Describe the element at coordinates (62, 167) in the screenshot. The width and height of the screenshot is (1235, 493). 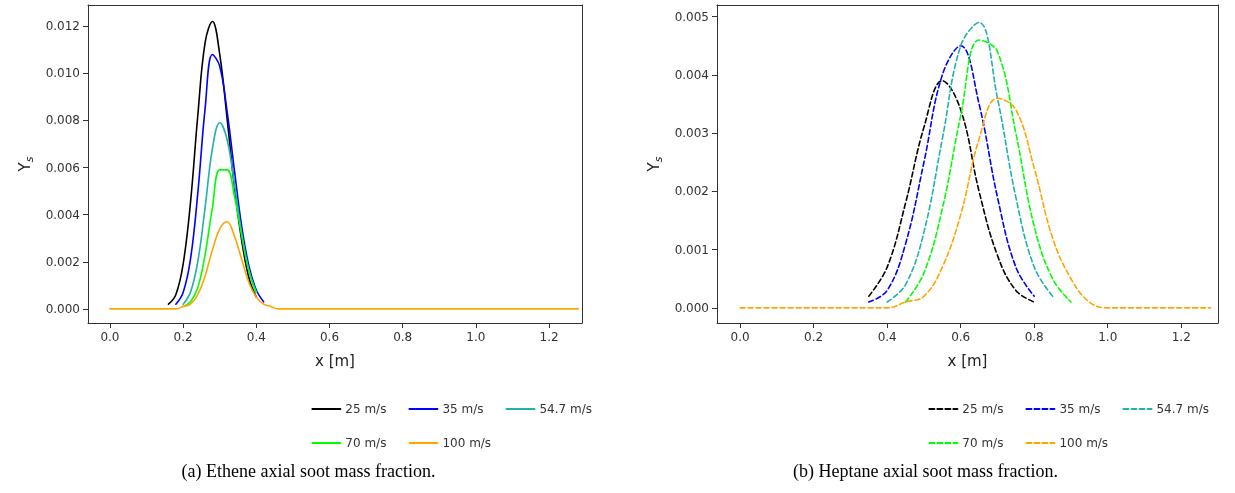
I see `y-tick-label: 0.006` at that location.